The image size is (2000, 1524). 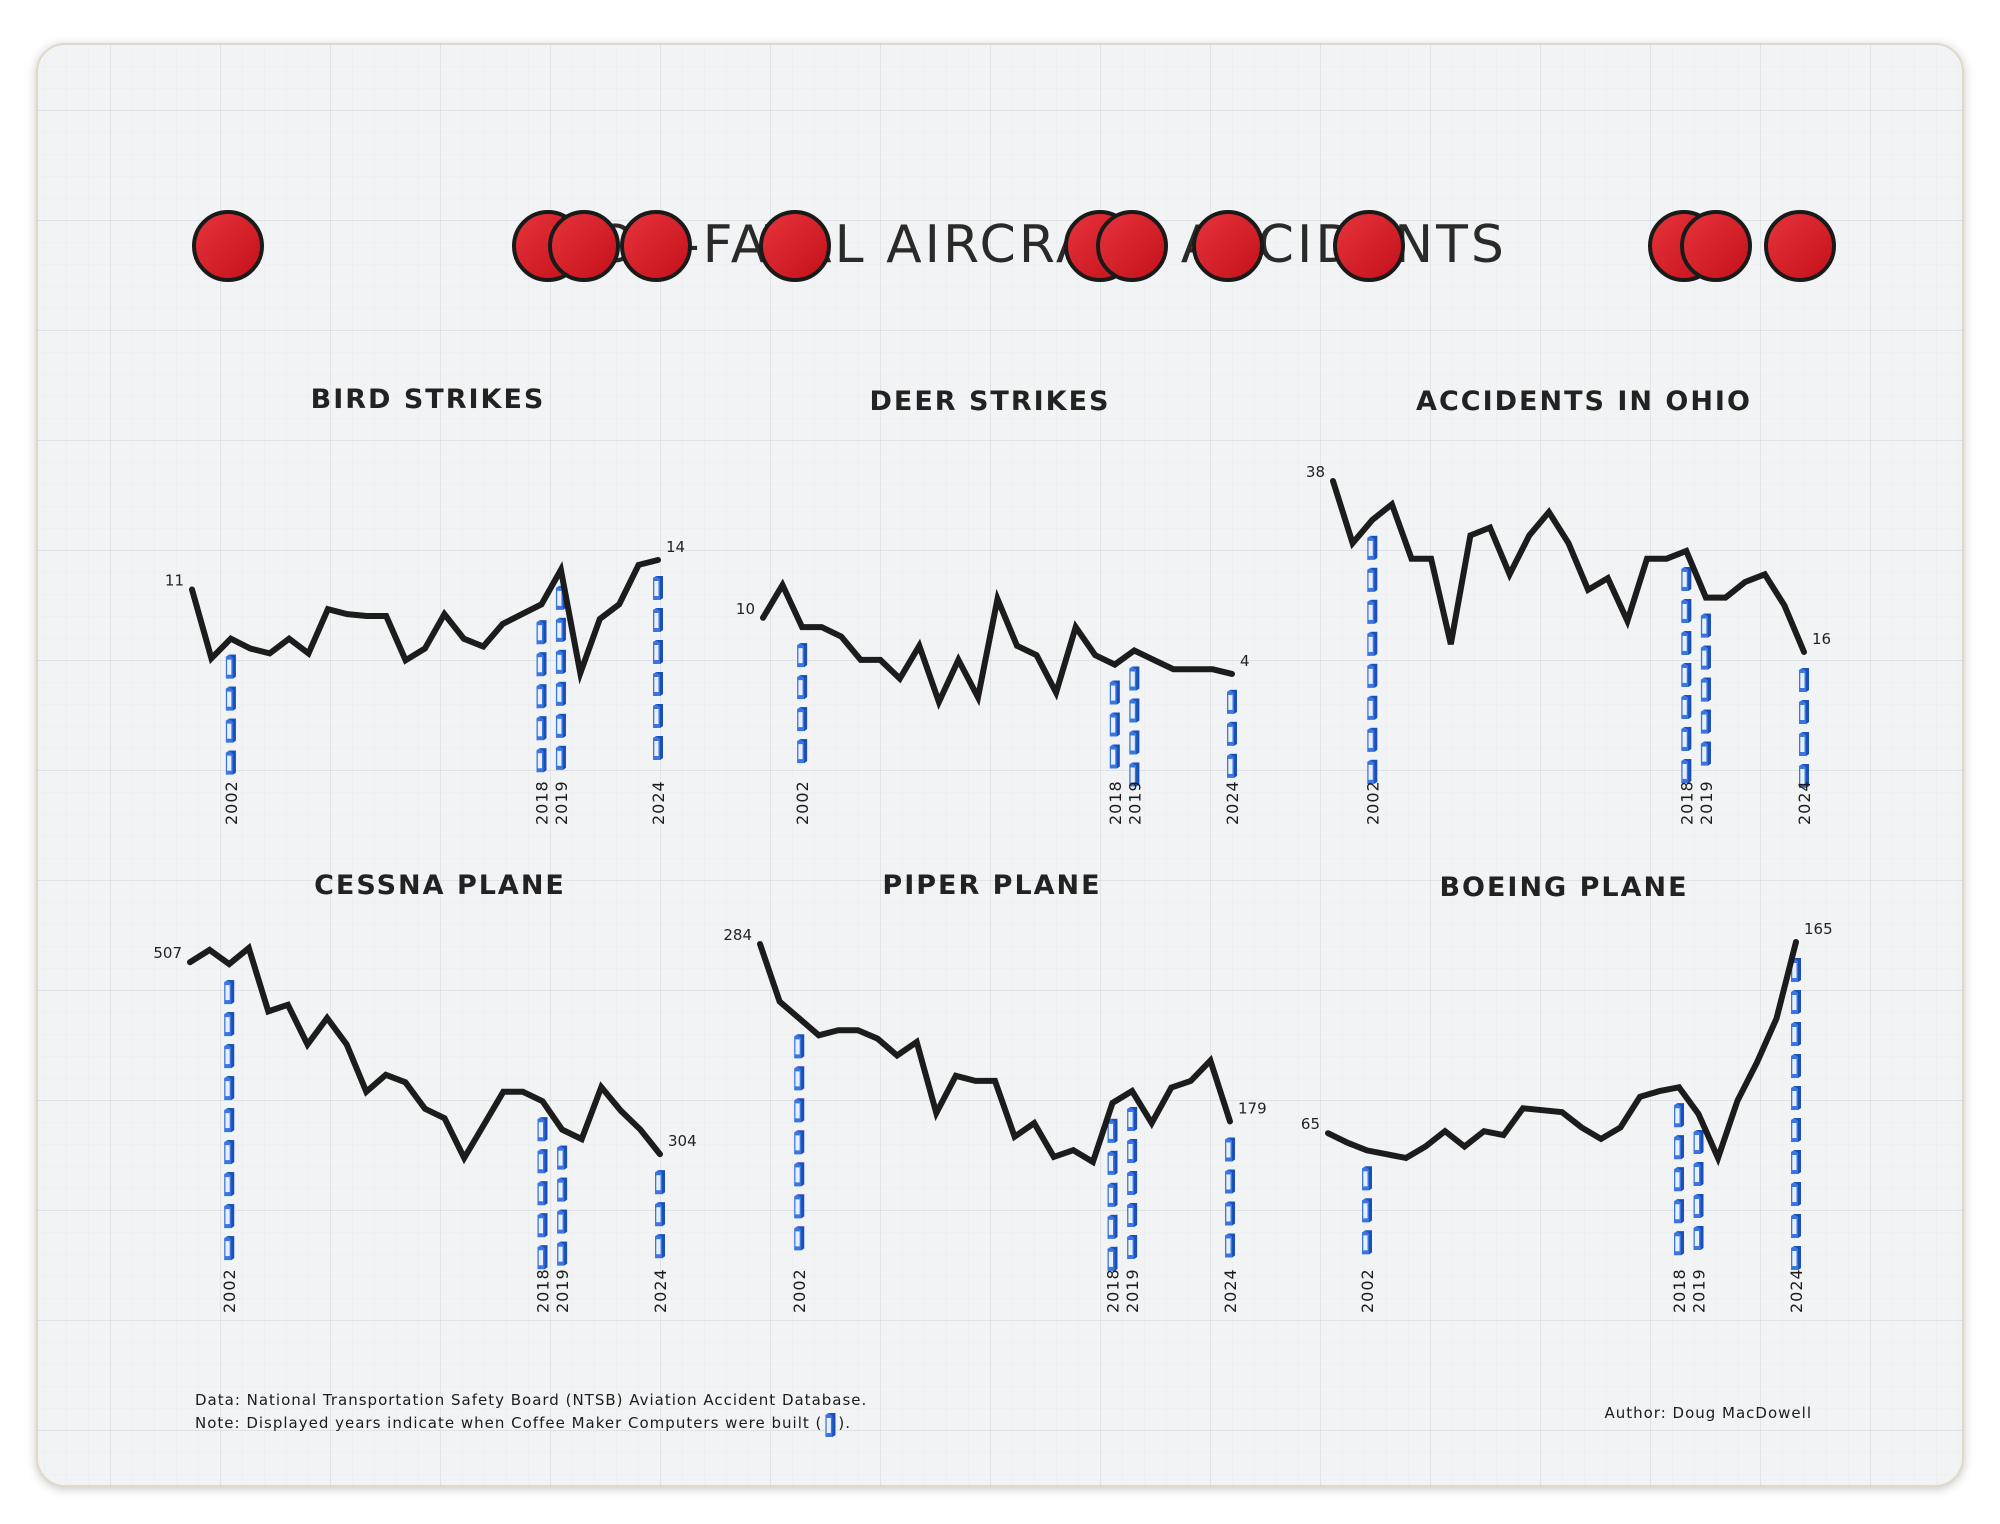 What do you see at coordinates (1821, 639) in the screenshot?
I see `end-value-label: 16` at bounding box center [1821, 639].